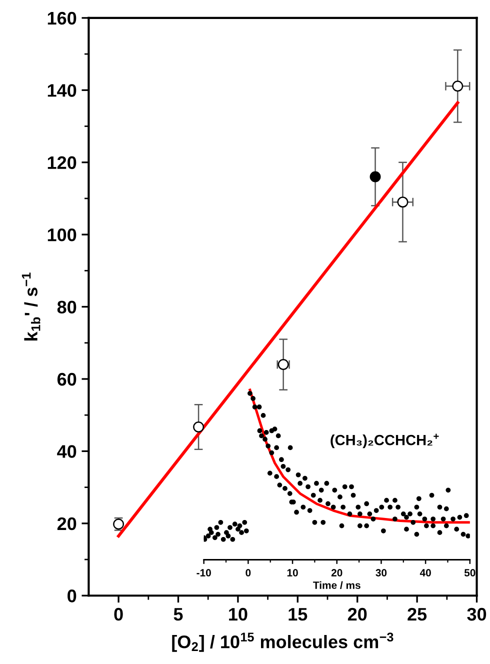  What do you see at coordinates (31, 306) in the screenshot?
I see `y-axis-title: k$_{1b}$' / s$^{−1}$` at bounding box center [31, 306].